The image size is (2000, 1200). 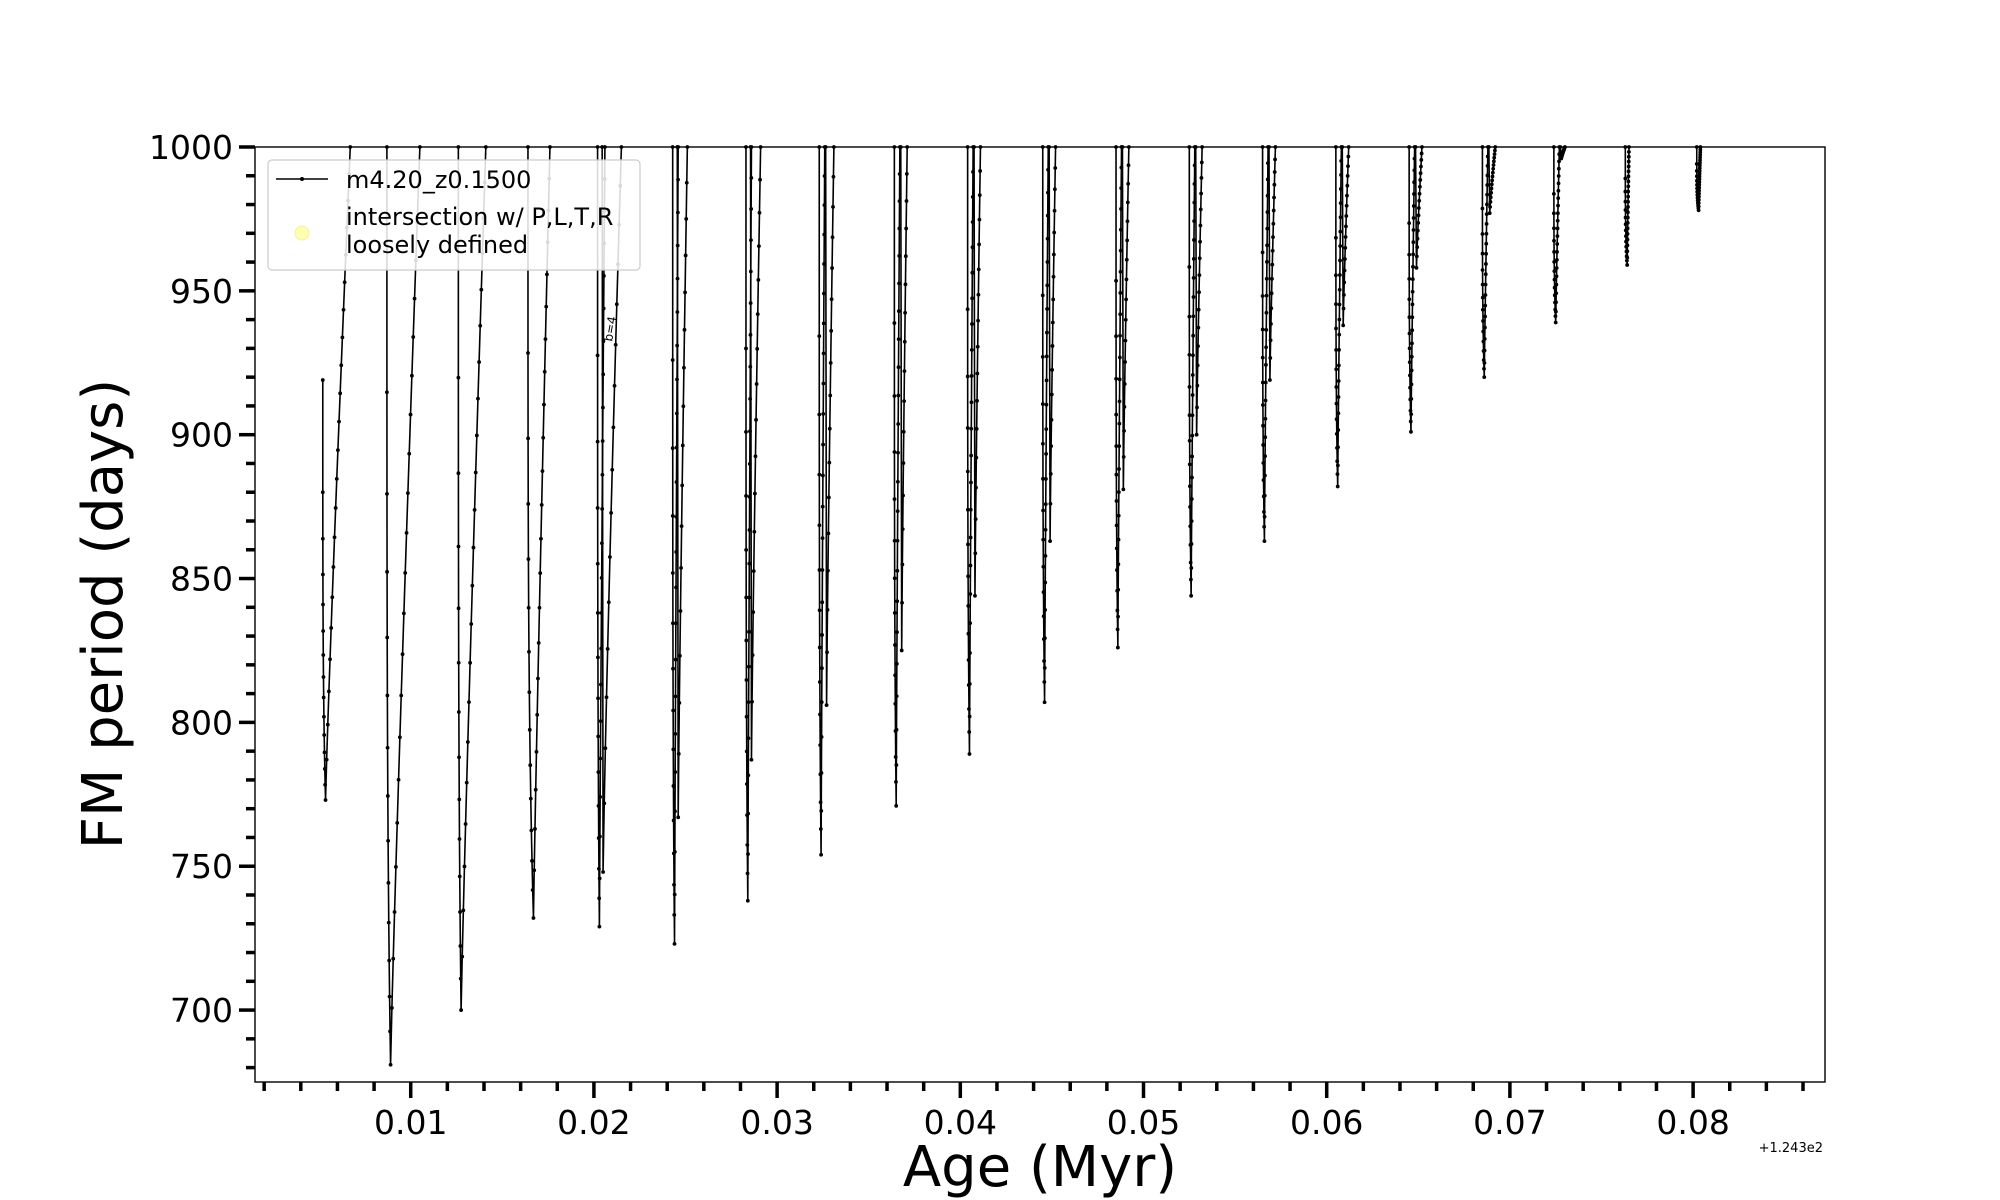 What do you see at coordinates (410, 1122) in the screenshot?
I see `x-tick-label: 0.01` at bounding box center [410, 1122].